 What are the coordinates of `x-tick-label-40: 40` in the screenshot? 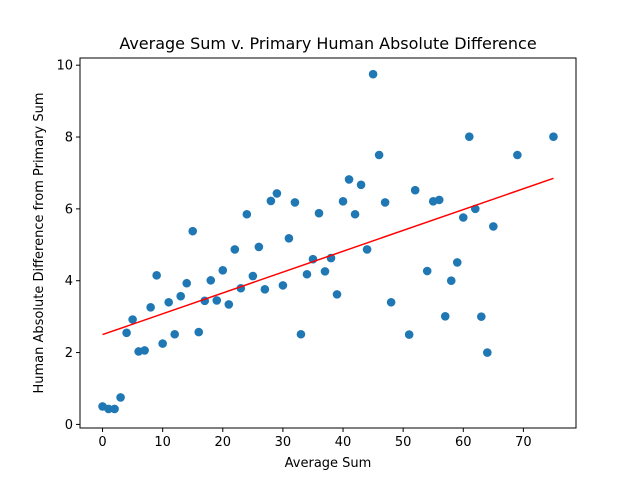 It's located at (343, 442).